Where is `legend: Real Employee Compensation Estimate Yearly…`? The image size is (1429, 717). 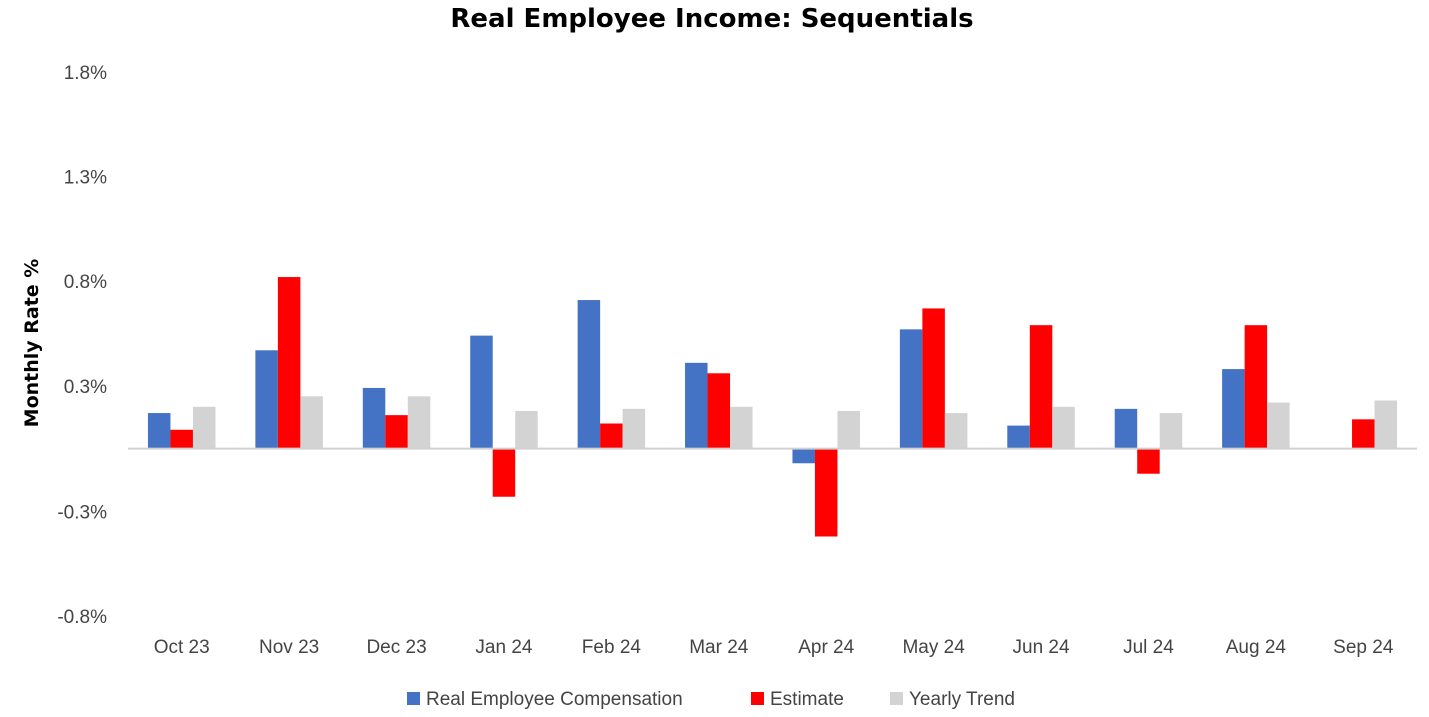 legend: Real Employee Compensation Estimate Yearly… is located at coordinates (711, 699).